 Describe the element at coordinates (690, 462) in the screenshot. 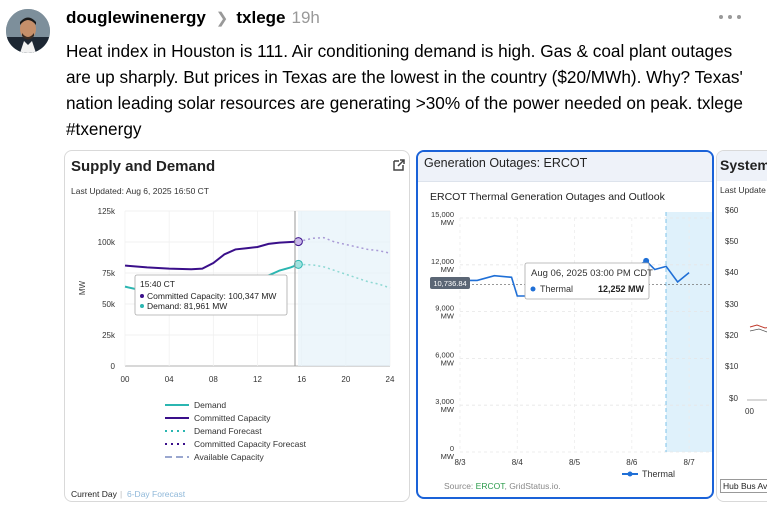

I see `x-tick-label: 8/7` at that location.